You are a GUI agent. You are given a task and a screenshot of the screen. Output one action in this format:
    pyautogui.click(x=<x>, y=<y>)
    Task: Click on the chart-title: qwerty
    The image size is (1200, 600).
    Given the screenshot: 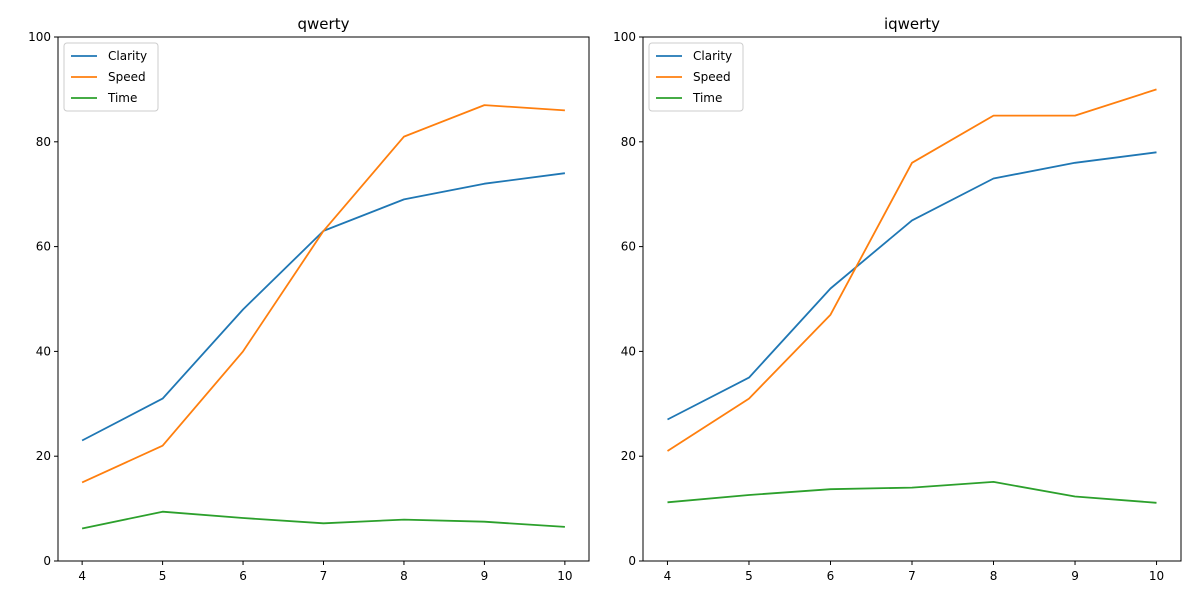 What is the action you would take?
    pyautogui.click(x=324, y=24)
    